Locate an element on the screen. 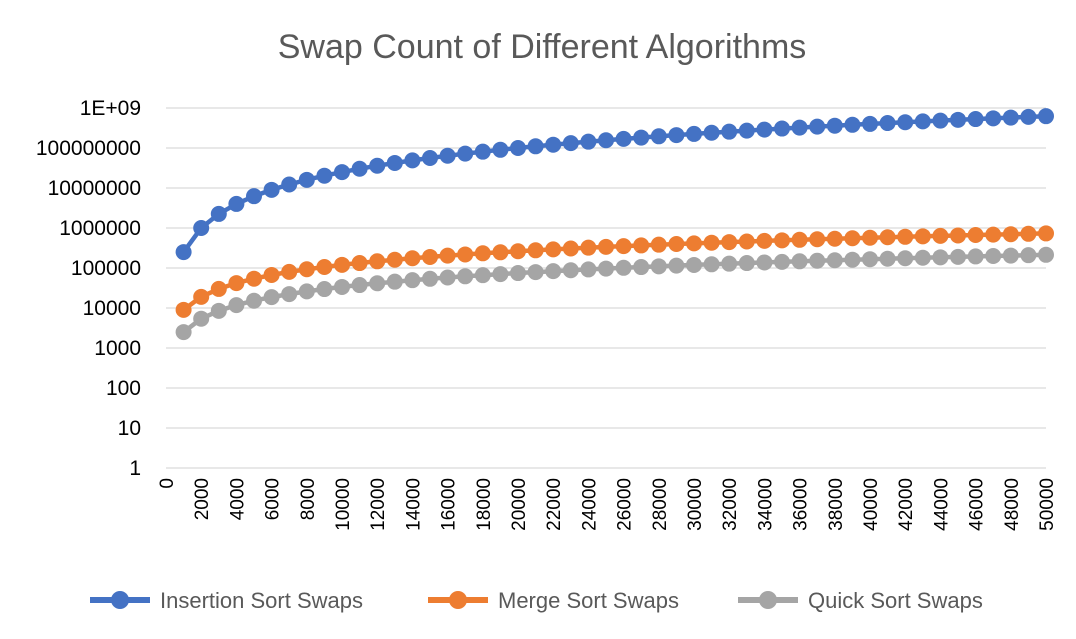 This screenshot has height=639, width=1076. x-tick-label: 48000 is located at coordinates (1012, 504).